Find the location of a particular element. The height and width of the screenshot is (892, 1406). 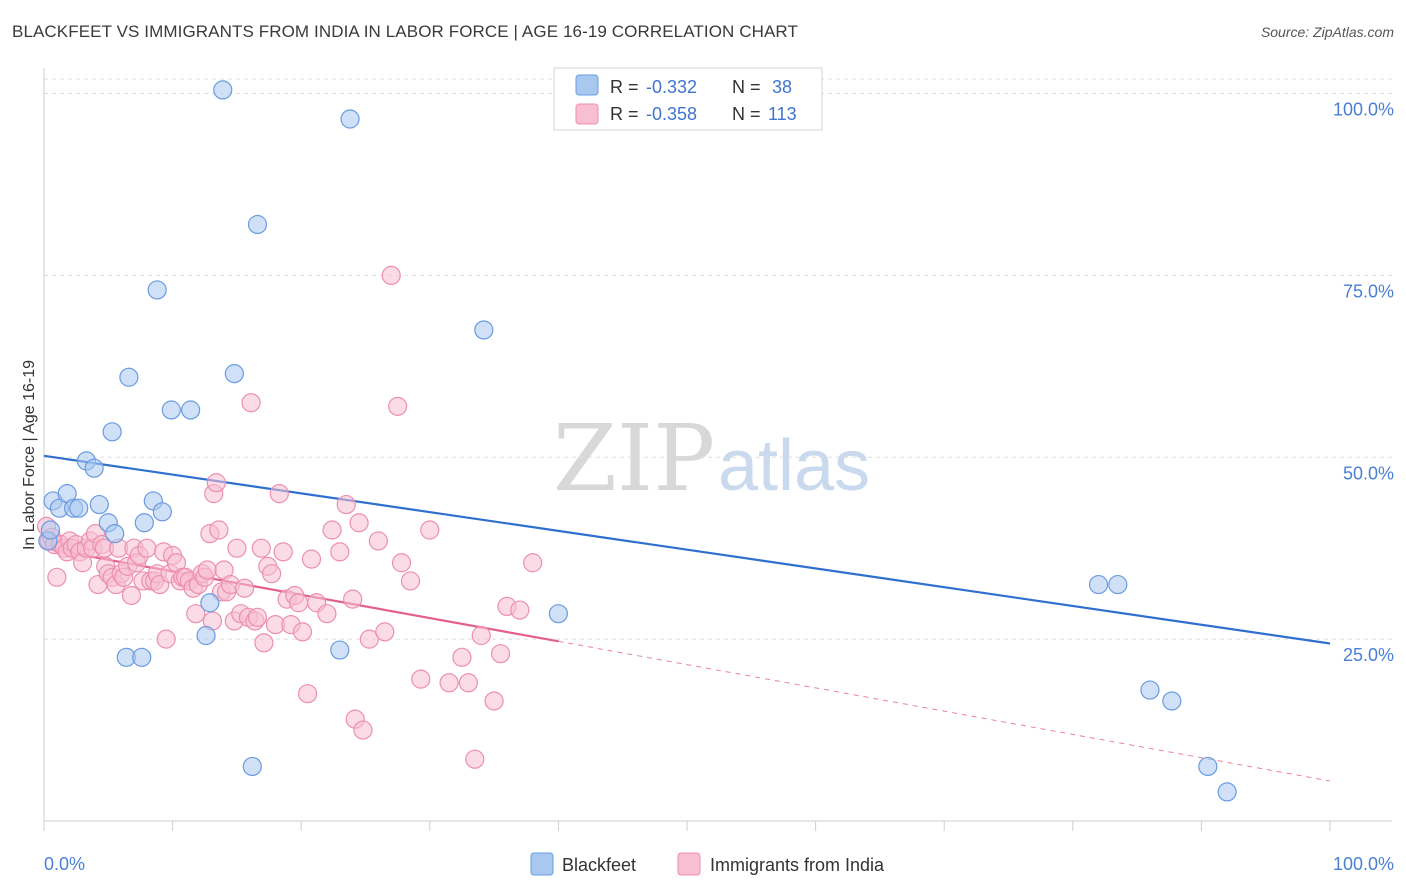

y-tick-label: 25.0% is located at coordinates (1368, 655).